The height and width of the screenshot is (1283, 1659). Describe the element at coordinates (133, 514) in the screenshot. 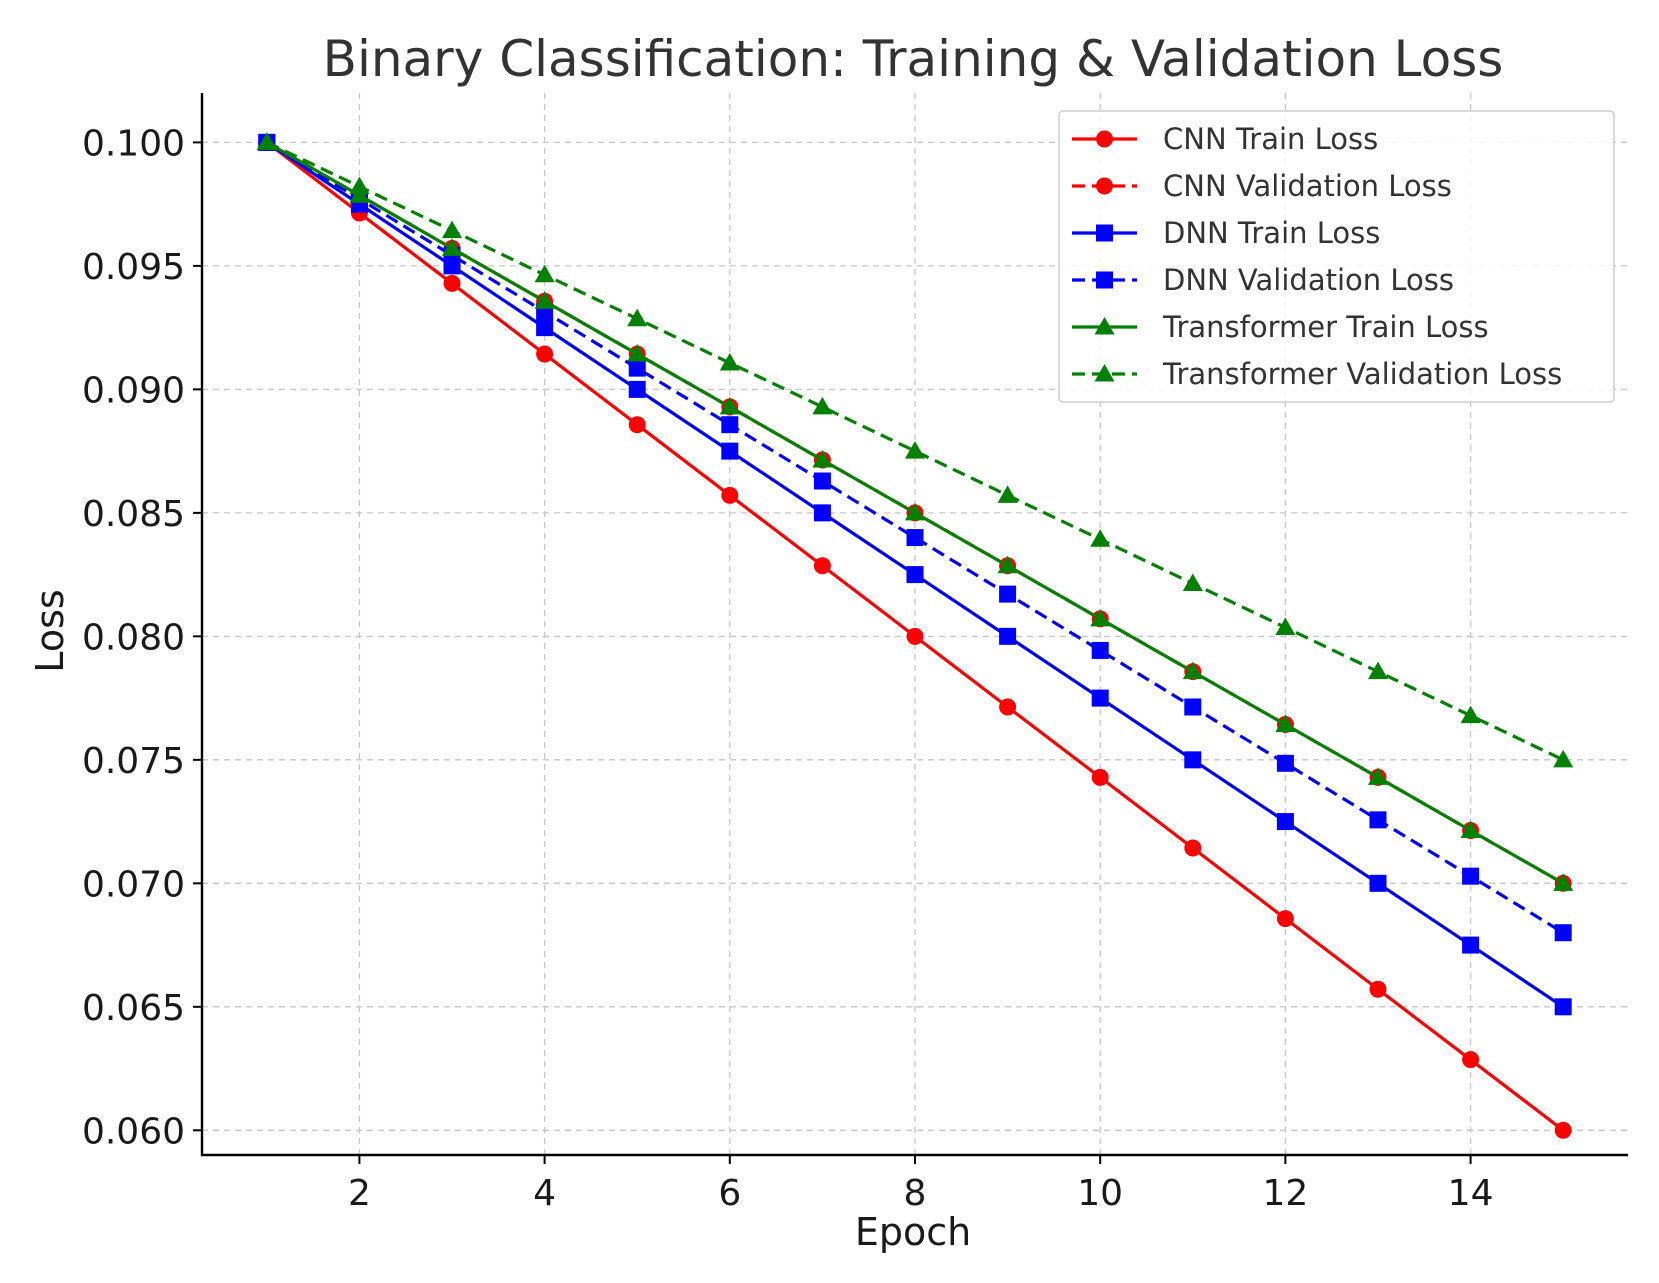

I see `y-tick-label: 0.085` at that location.